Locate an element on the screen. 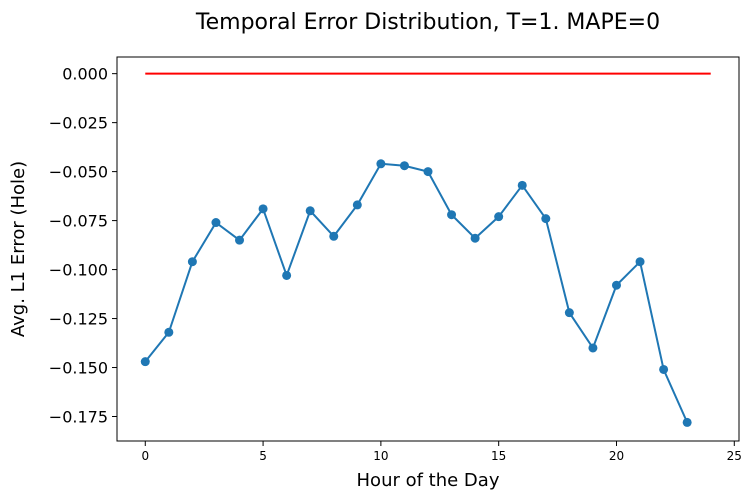 Image resolution: width=751 pixels, height=500 pixels. y-tick-label: −0.150 is located at coordinates (78, 368).